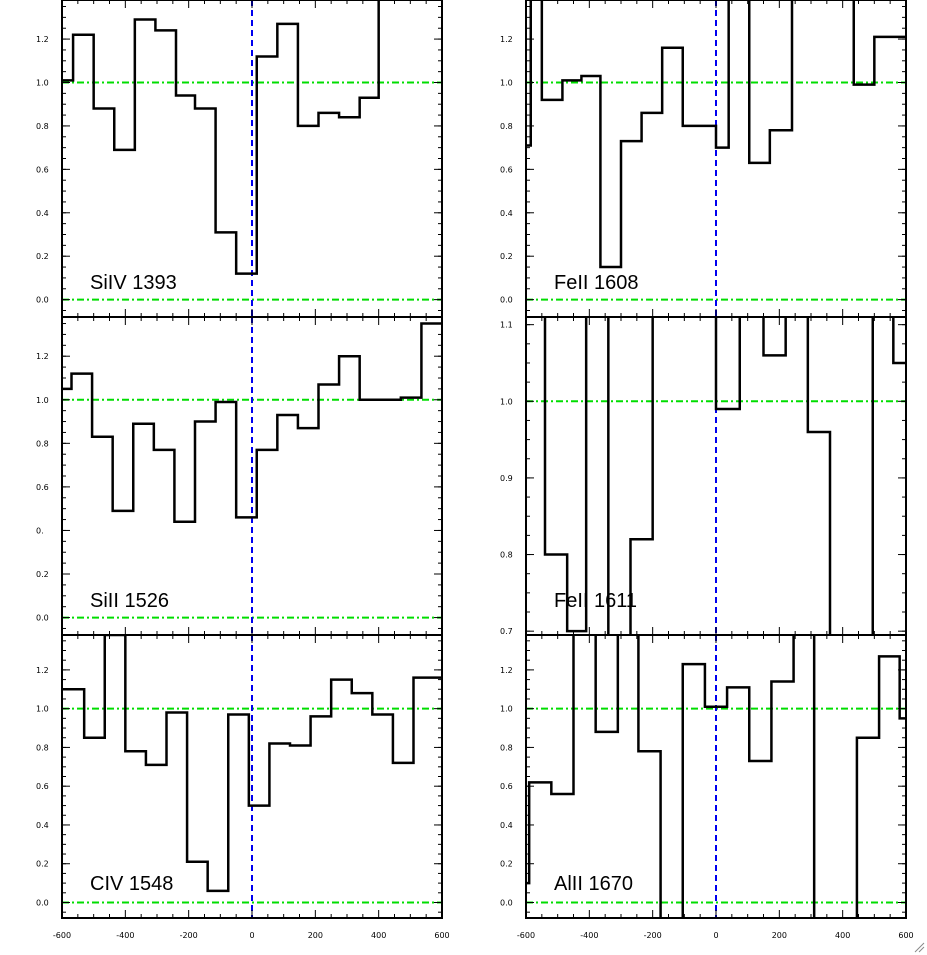  What do you see at coordinates (506, 631) in the screenshot?
I see `y-tick-label: 0.7` at bounding box center [506, 631].